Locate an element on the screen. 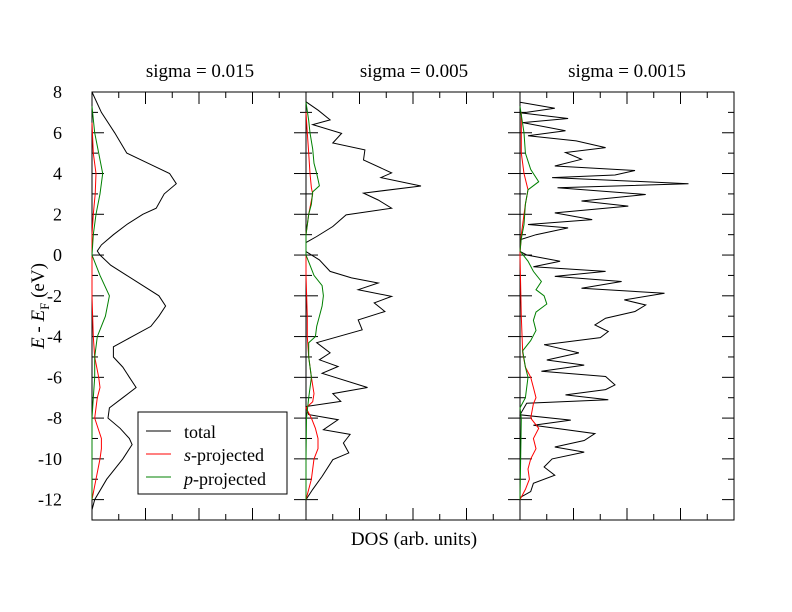  panel-title-2: sigma = 0.005 is located at coordinates (414, 71).